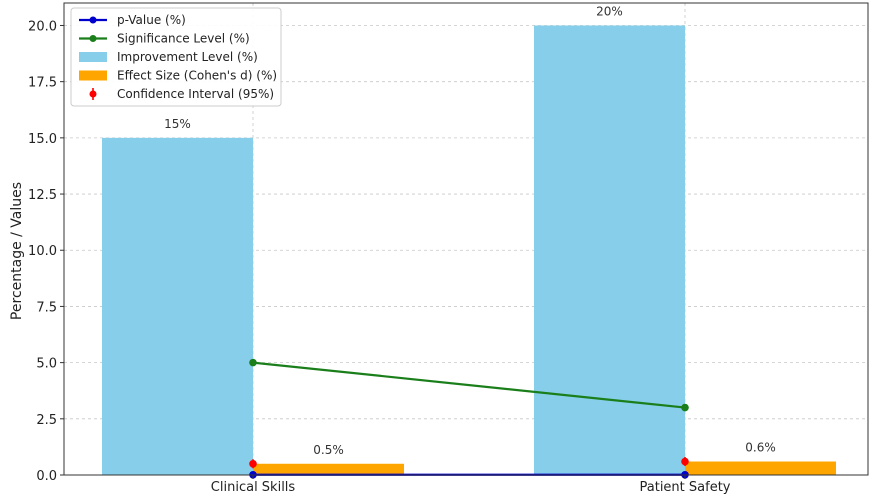 Image resolution: width=881 pixels, height=500 pixels. I want to click on legend-entry-label: Confidence Interval (95%), so click(195, 94).